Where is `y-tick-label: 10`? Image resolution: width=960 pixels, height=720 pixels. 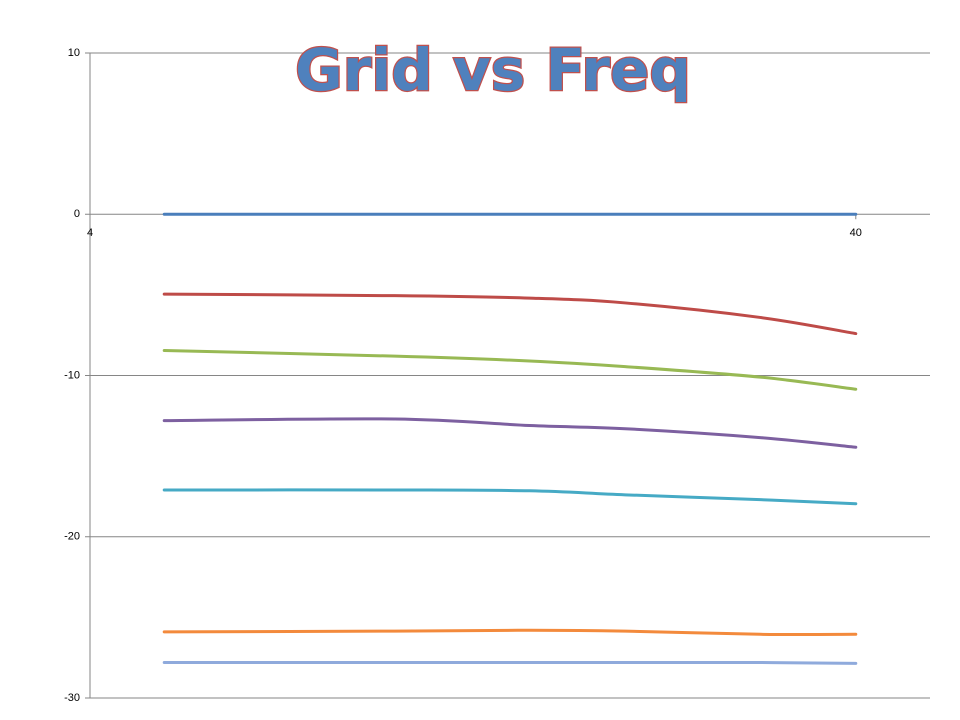 y-tick-label: 10 is located at coordinates (74, 53).